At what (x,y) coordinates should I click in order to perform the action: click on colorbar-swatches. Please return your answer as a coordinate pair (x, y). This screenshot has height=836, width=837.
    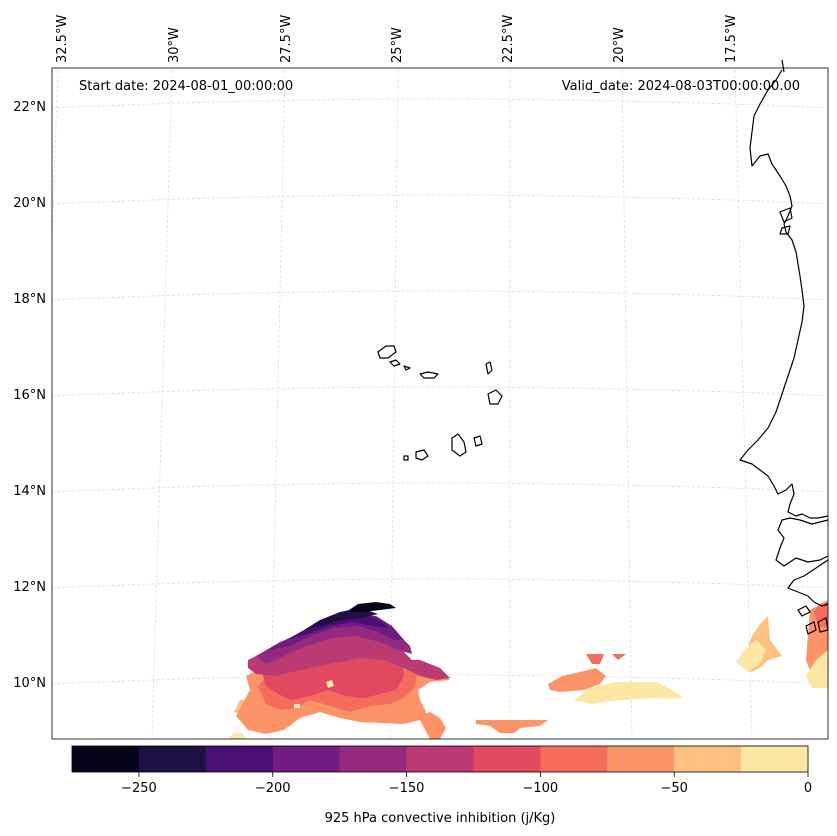
    Looking at the image, I should click on (440, 759).